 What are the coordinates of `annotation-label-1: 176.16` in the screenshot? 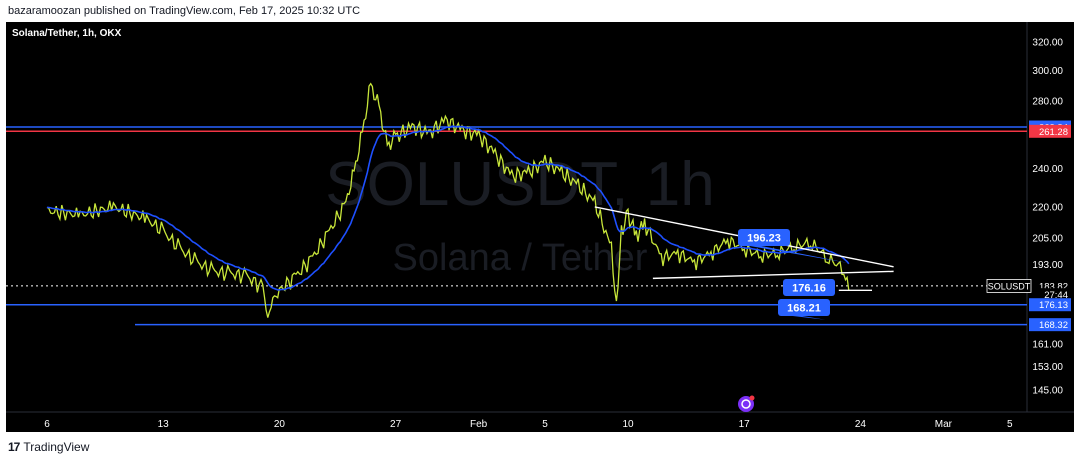 It's located at (809, 289).